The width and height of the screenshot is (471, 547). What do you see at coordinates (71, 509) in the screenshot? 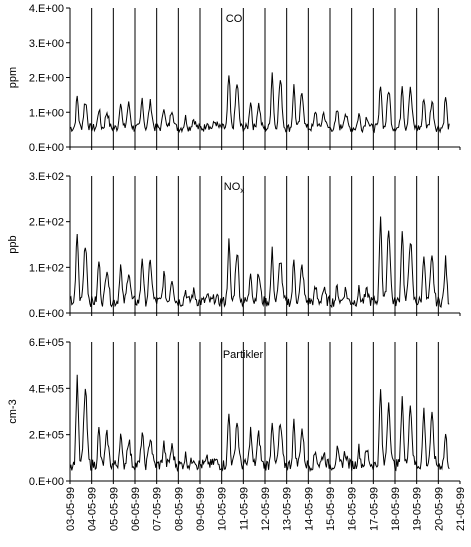
I see `x-tick-label: 03-05-99` at bounding box center [71, 509].